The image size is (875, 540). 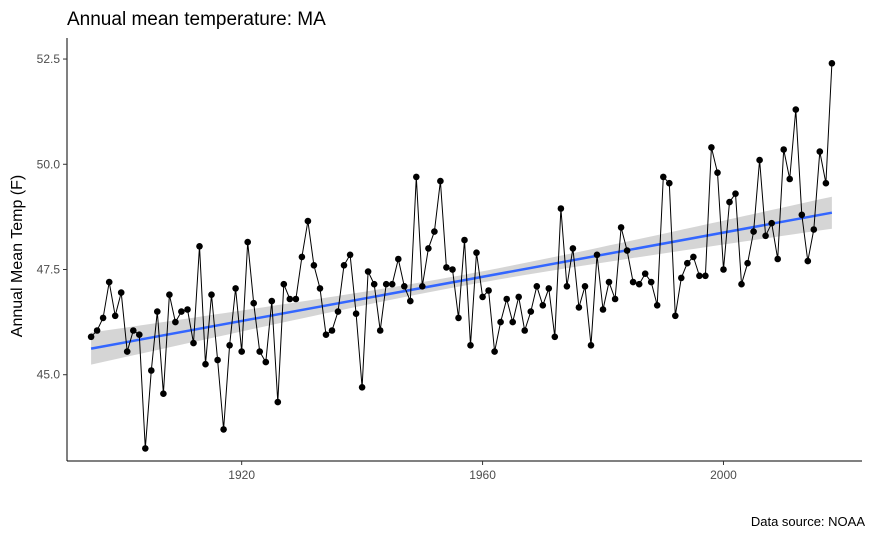 What do you see at coordinates (49, 164) in the screenshot?
I see `y-tick-label: 50.0` at bounding box center [49, 164].